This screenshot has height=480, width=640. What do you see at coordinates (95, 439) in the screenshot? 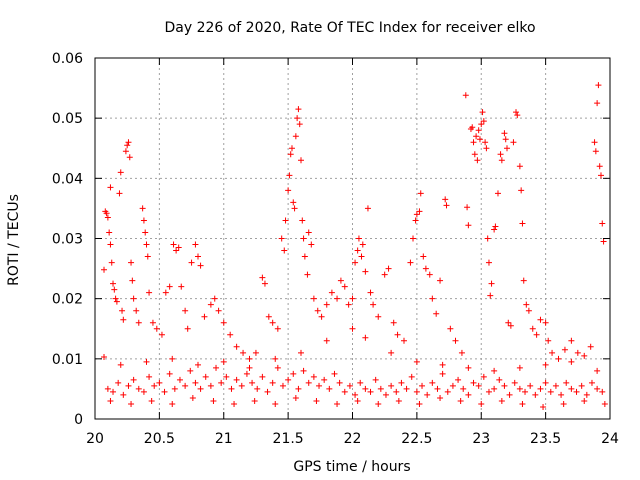
I see `x-tick-label: 20` at bounding box center [95, 439].